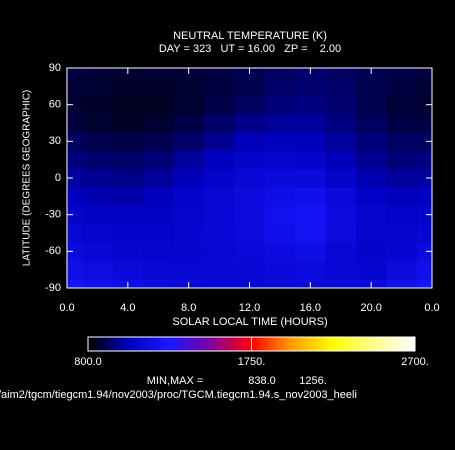  I want to click on x-tick-label: 0.0, so click(431, 308).